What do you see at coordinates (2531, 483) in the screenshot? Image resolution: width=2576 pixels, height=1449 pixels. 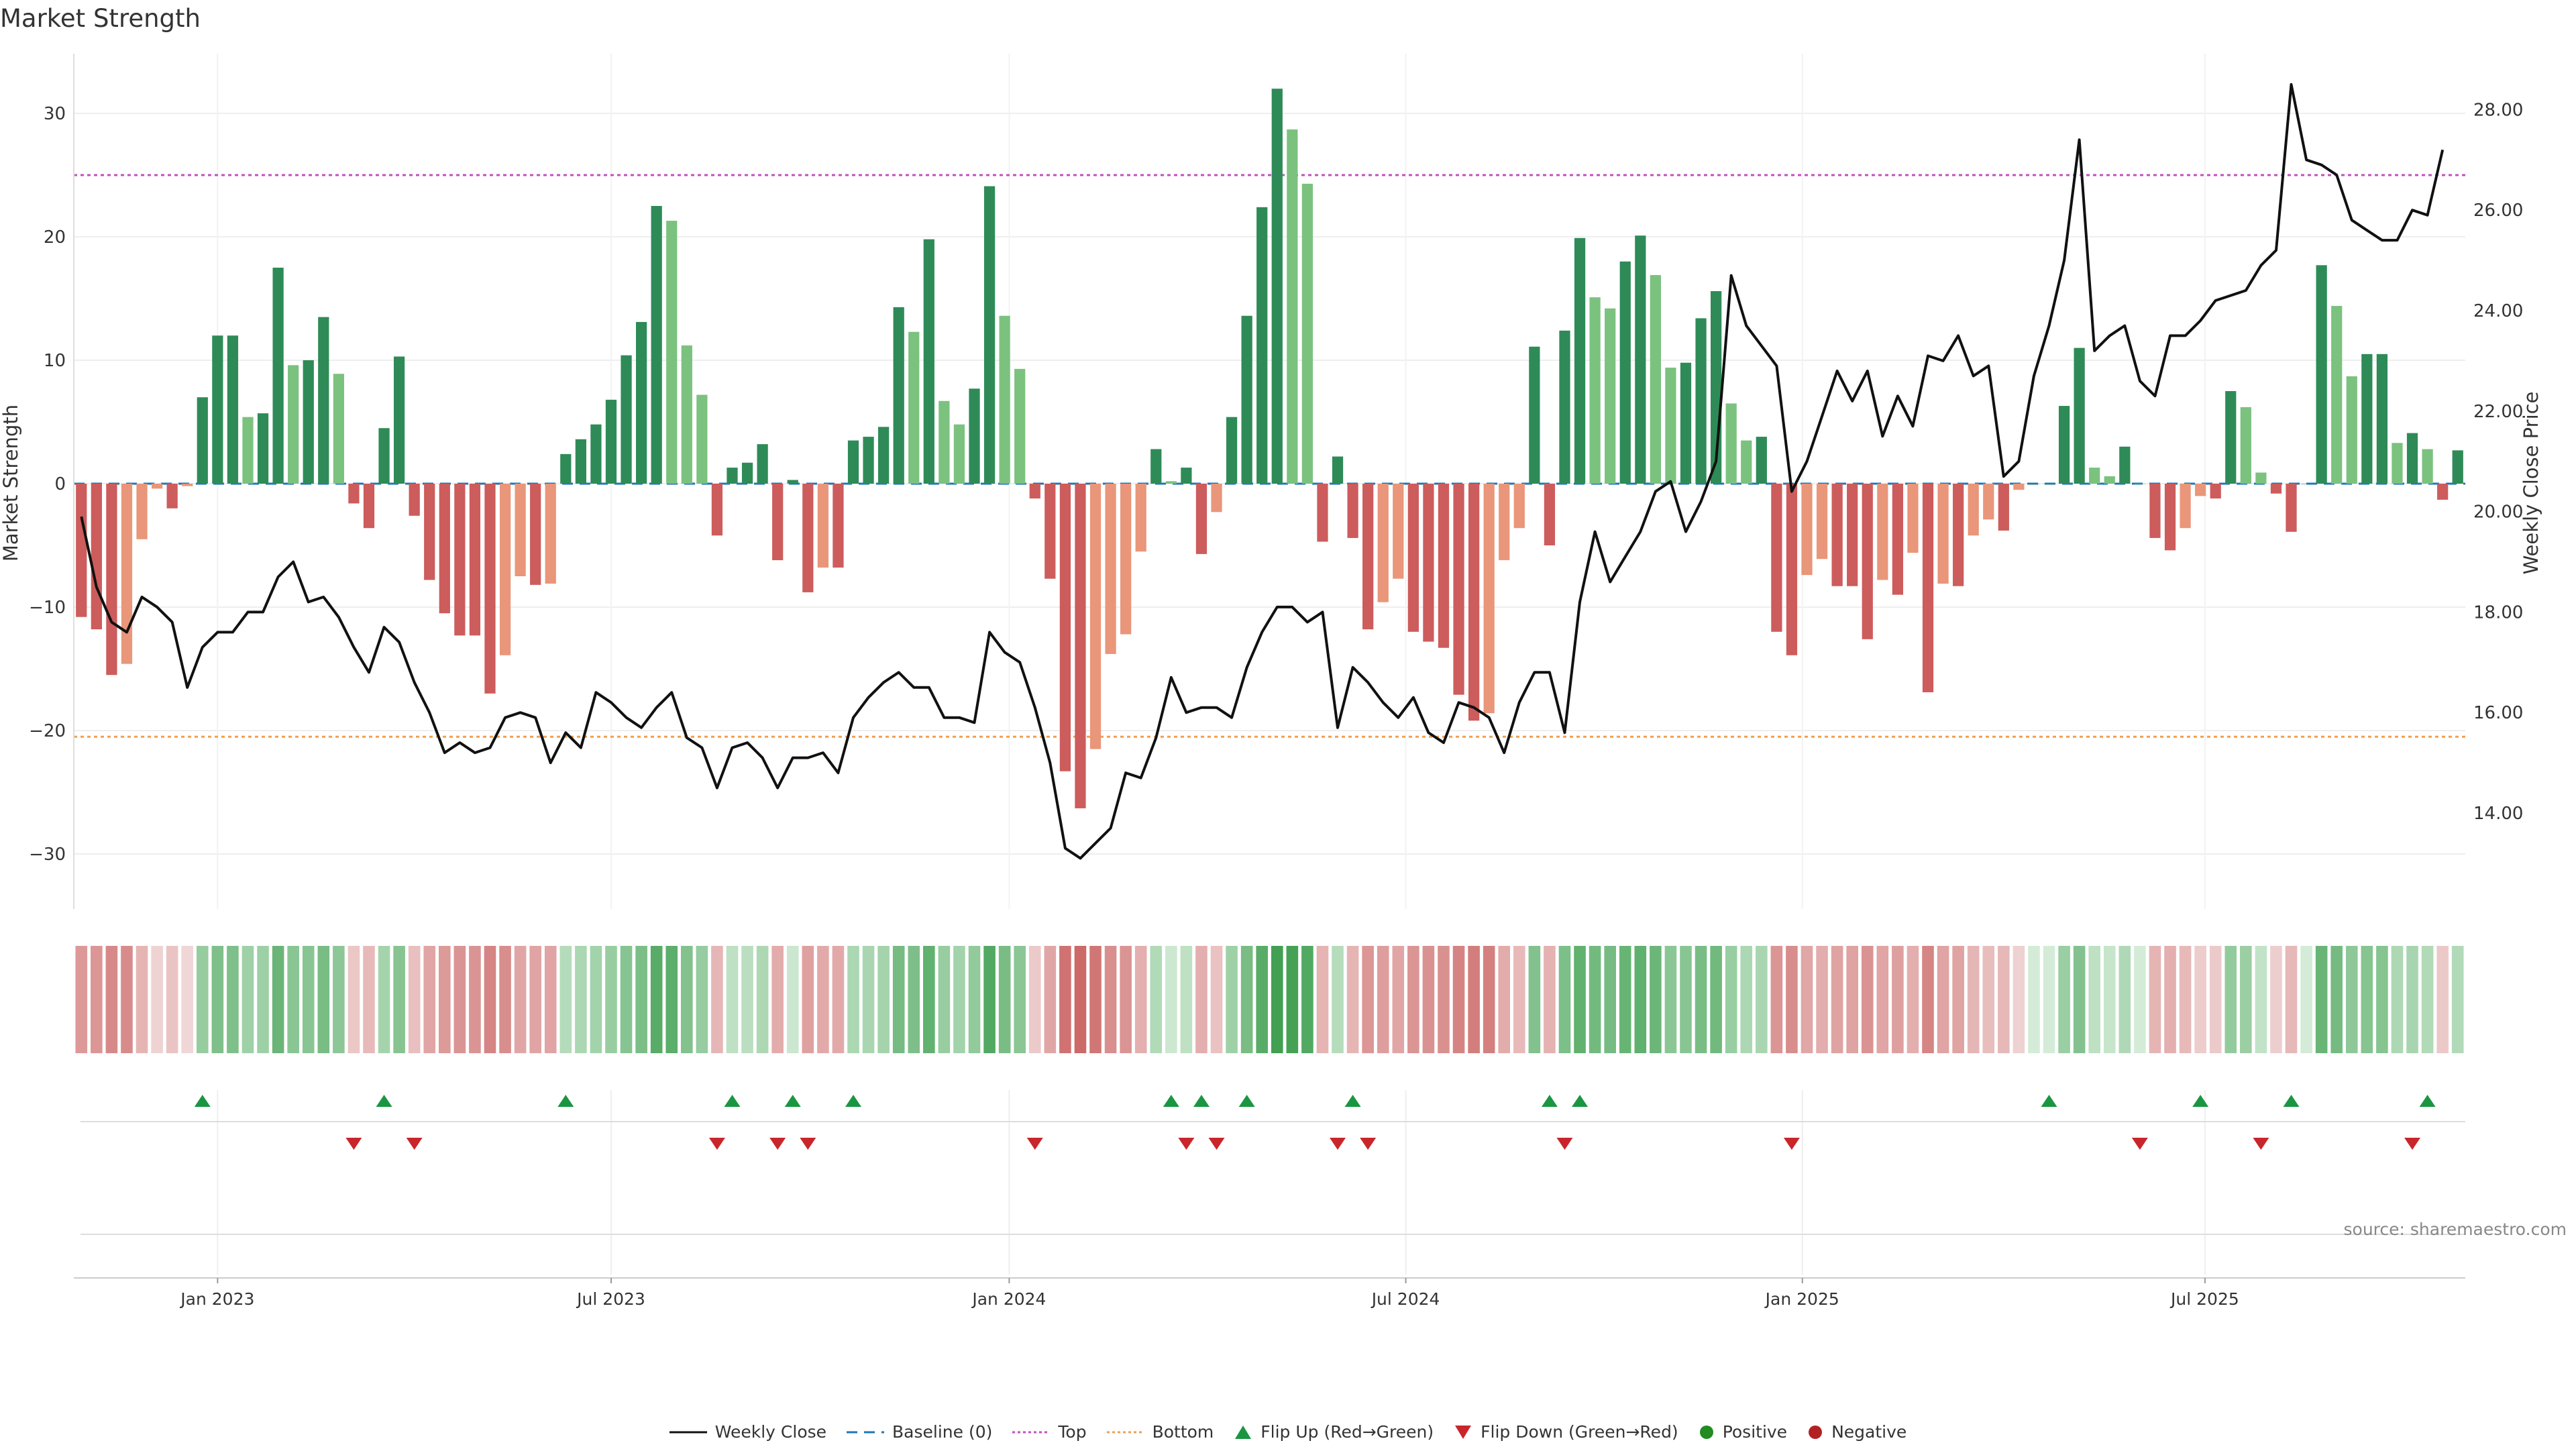 I see `right-axis-label: Weekly Close Price` at bounding box center [2531, 483].